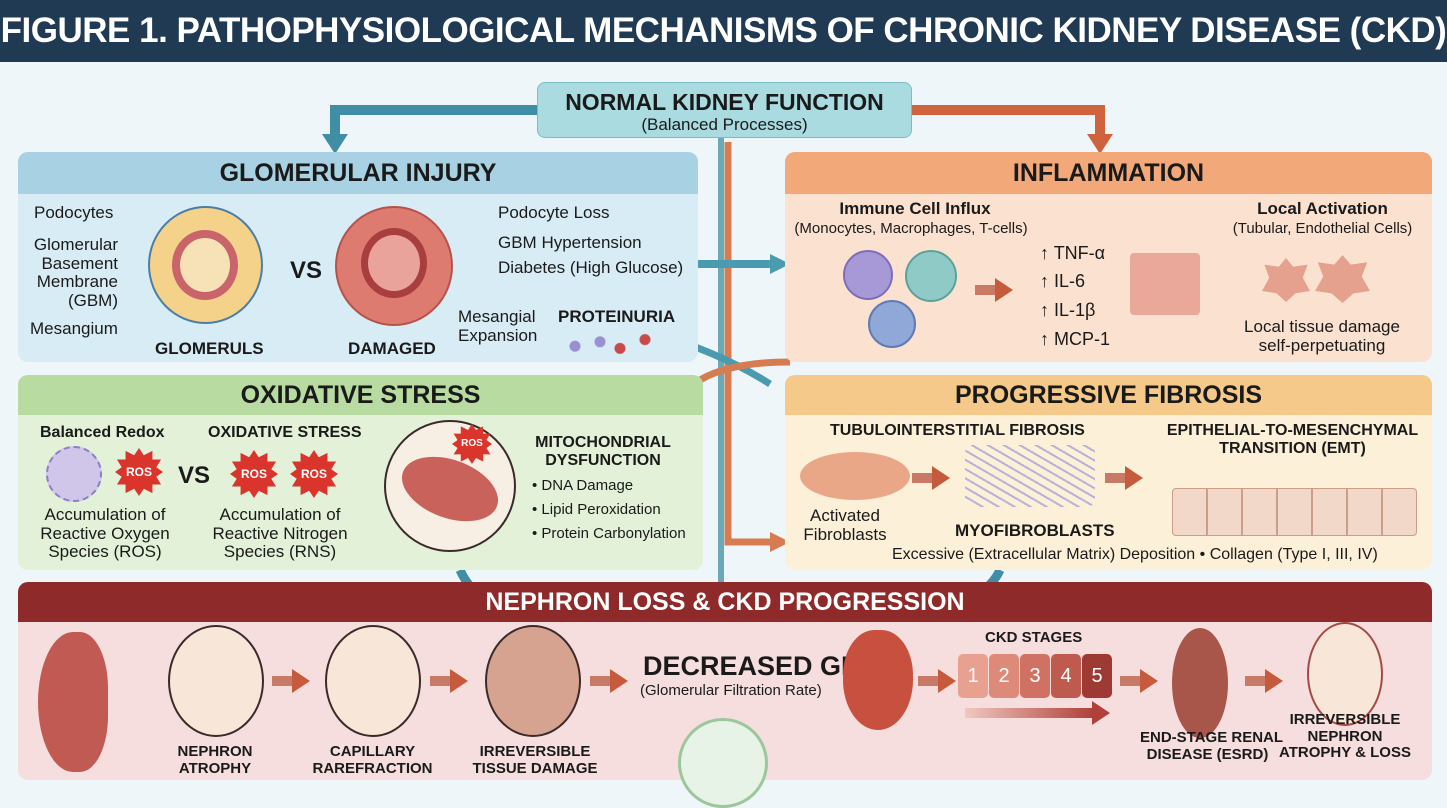 Image resolution: width=1447 pixels, height=808 pixels. What do you see at coordinates (1322, 228) in the screenshot?
I see `local-activation-subtitle: (Tubular, Endothelial Cells)` at bounding box center [1322, 228].